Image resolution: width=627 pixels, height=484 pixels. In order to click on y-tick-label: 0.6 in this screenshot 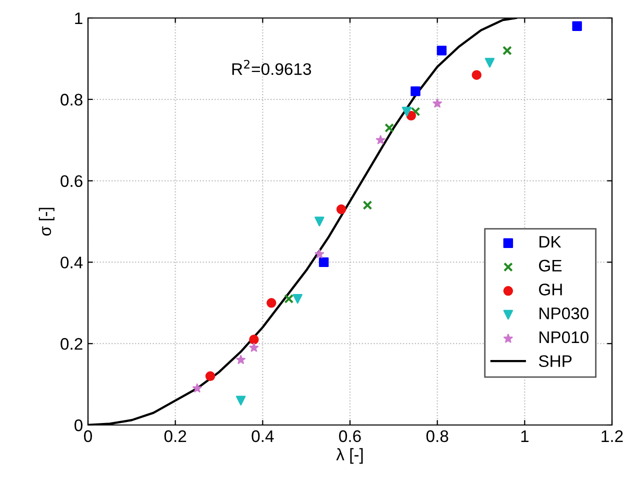, I will do `click(71, 181)`.